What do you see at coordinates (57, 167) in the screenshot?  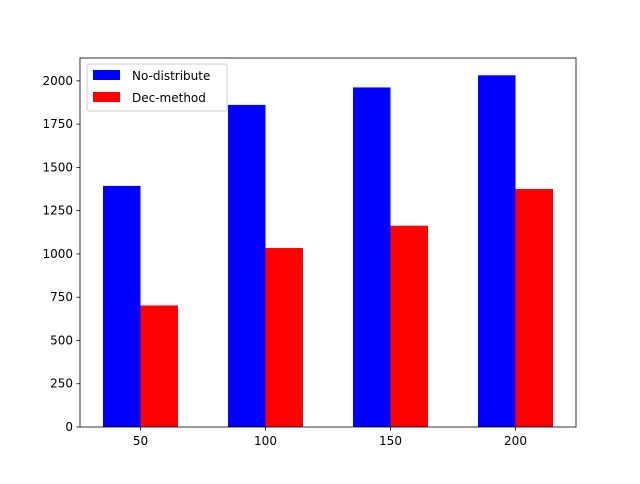 I see `y-tick-label: 1500` at bounding box center [57, 167].